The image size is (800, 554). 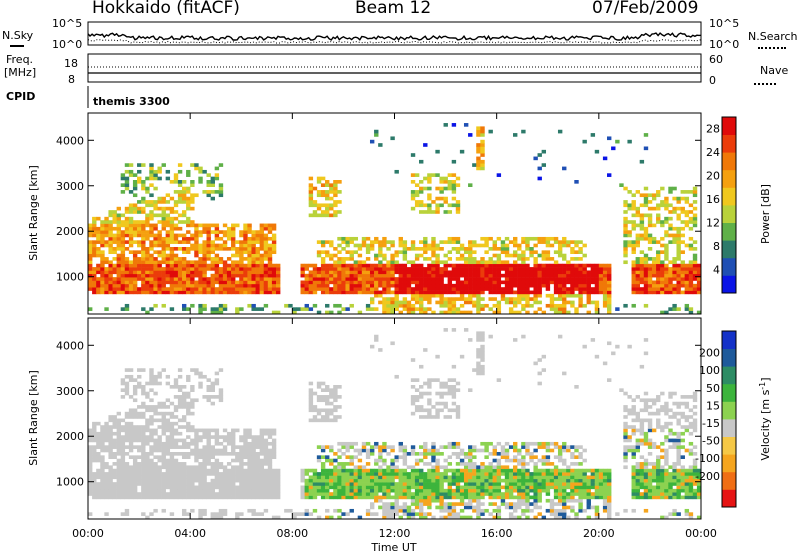 What do you see at coordinates (18, 35) in the screenshot?
I see `n-sky-label: N.Sky` at bounding box center [18, 35].